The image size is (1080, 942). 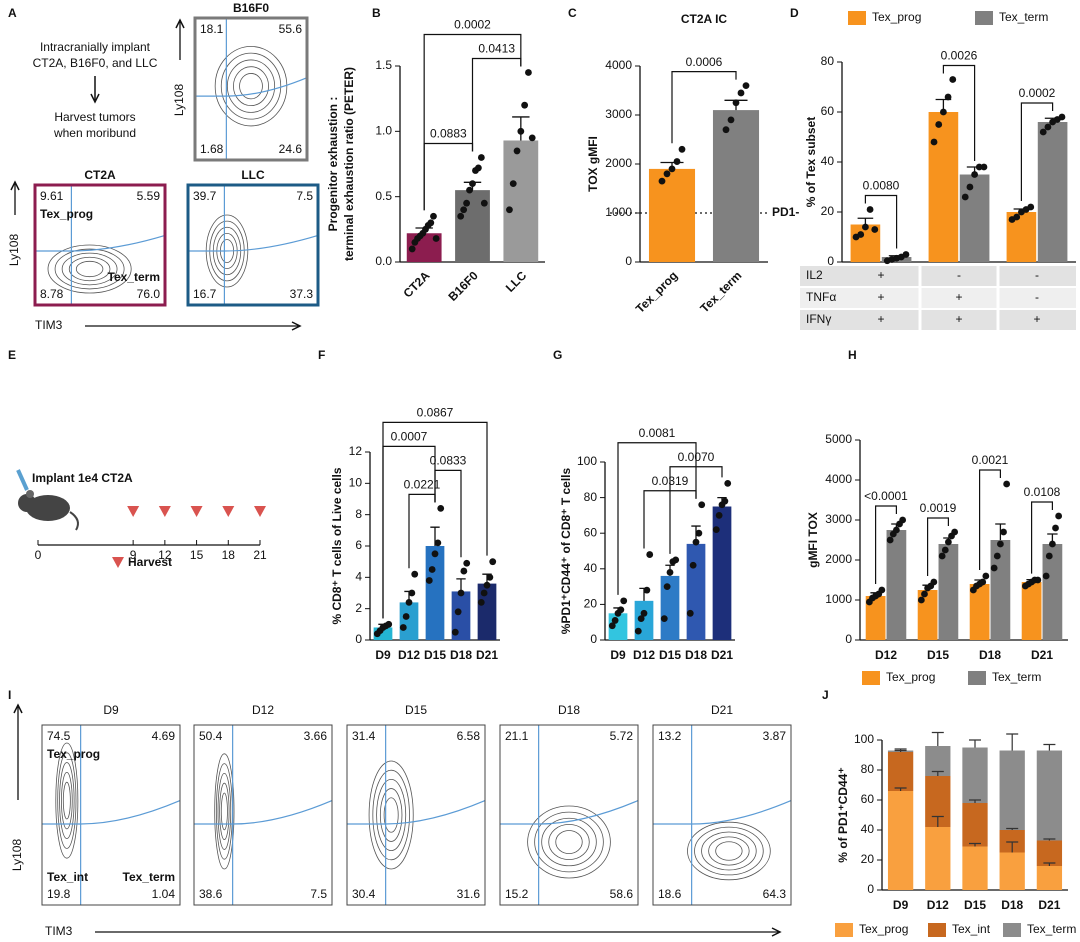 What do you see at coordinates (383, 131) in the screenshot?
I see `y-tick-label: 1.0` at bounding box center [383, 131].